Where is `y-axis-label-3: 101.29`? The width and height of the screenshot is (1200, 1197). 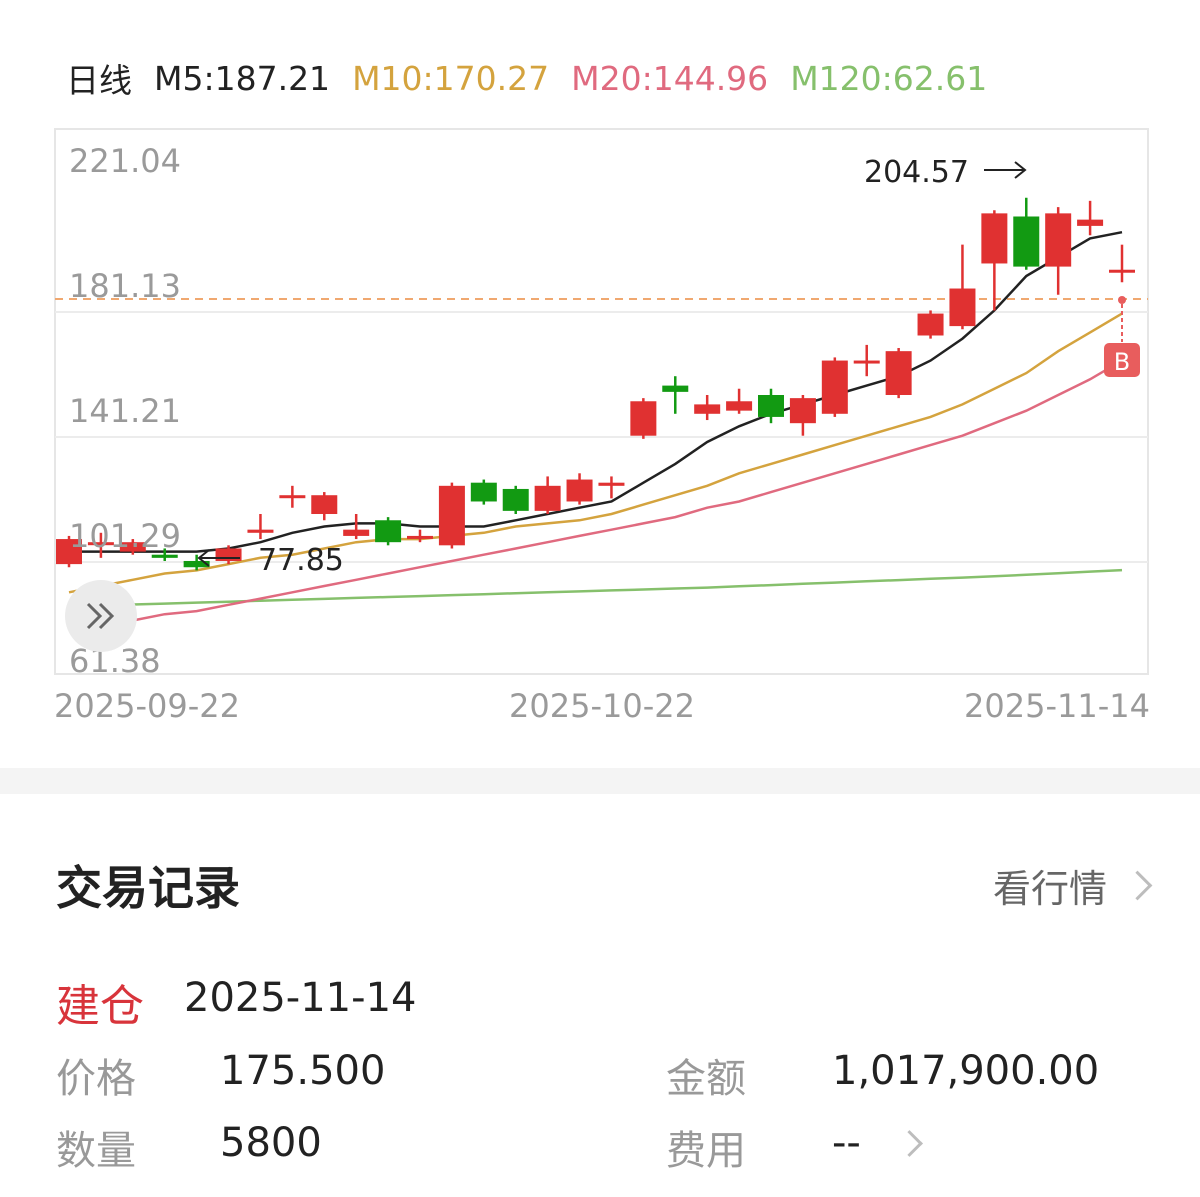 y-axis-label-3: 101.29 is located at coordinates (125, 536).